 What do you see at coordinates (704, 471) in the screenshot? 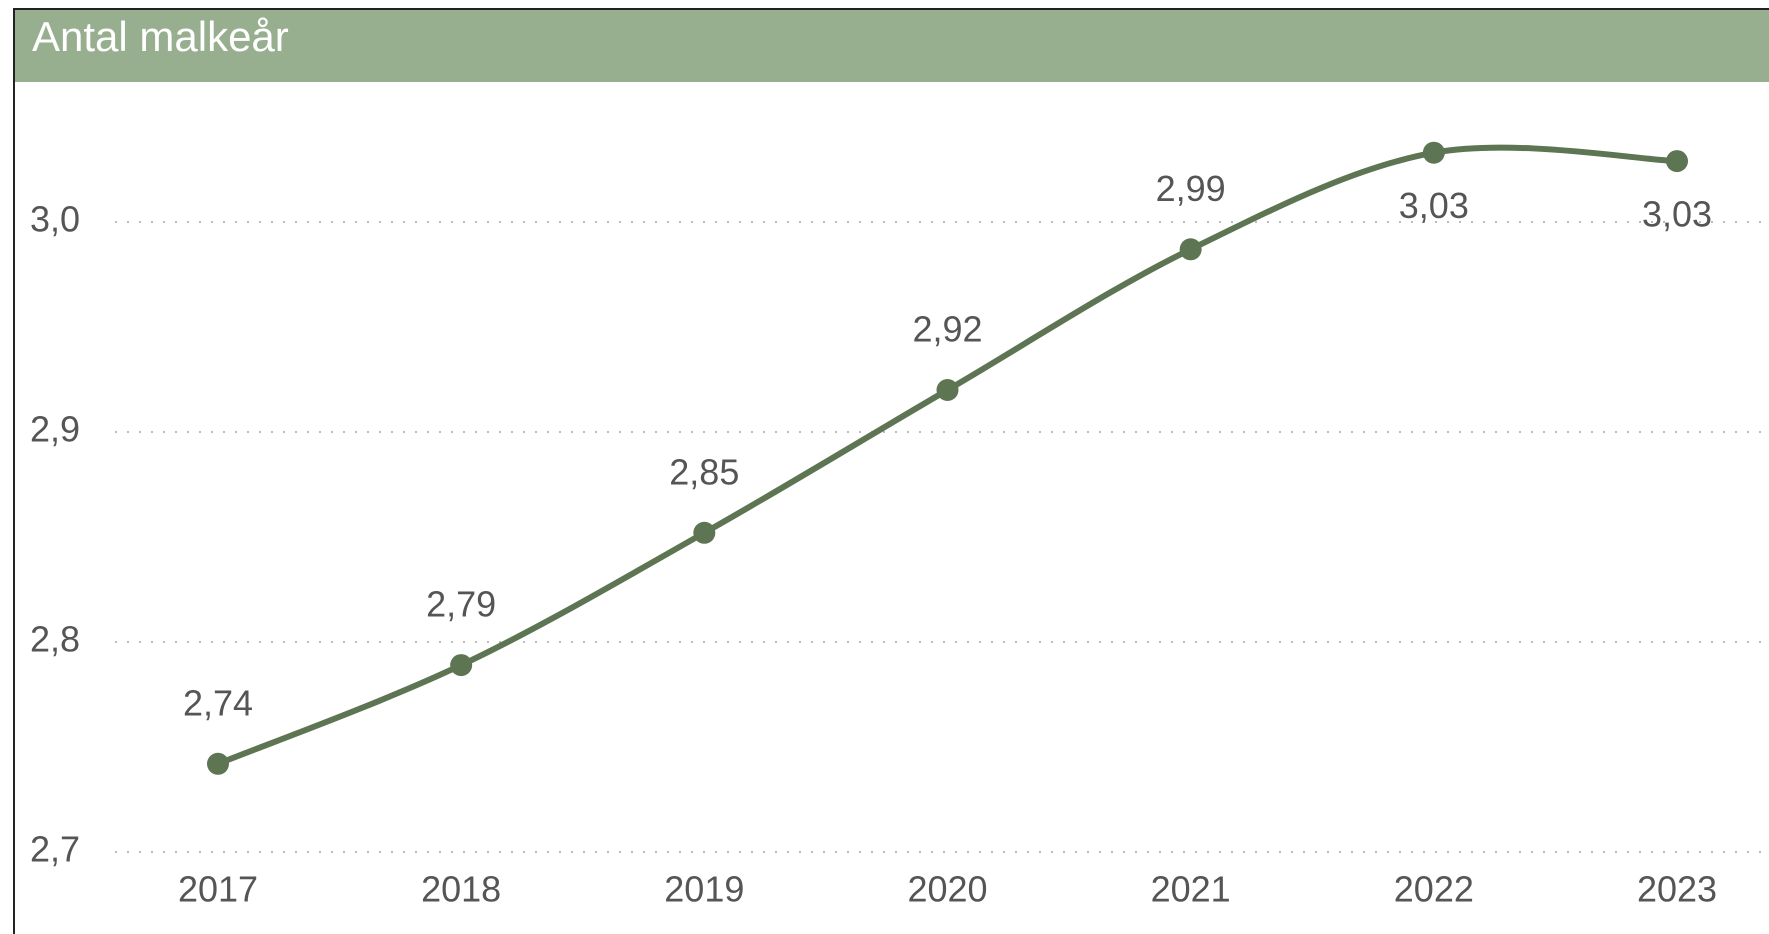
I see `data-label: 2,85` at bounding box center [704, 471].